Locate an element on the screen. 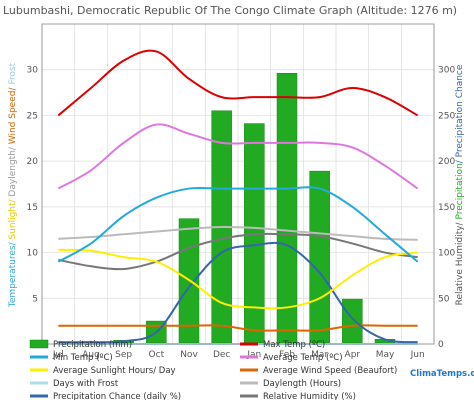  x-tick-label: May is located at coordinates (385, 355).